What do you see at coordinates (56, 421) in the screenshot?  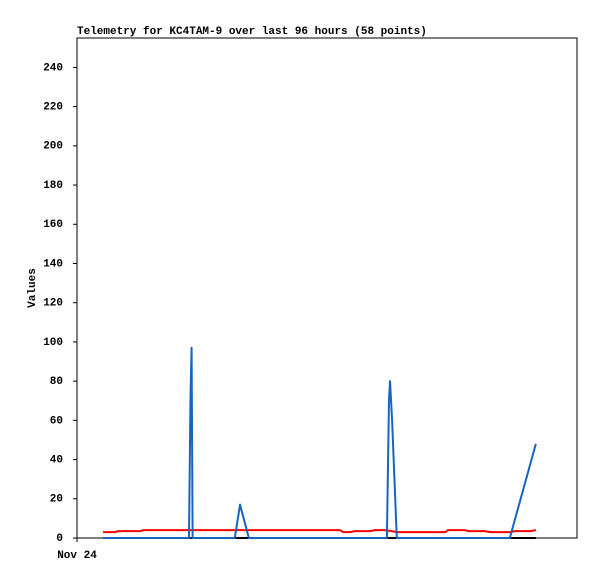 I see `y-tick-label: 60` at bounding box center [56, 421].